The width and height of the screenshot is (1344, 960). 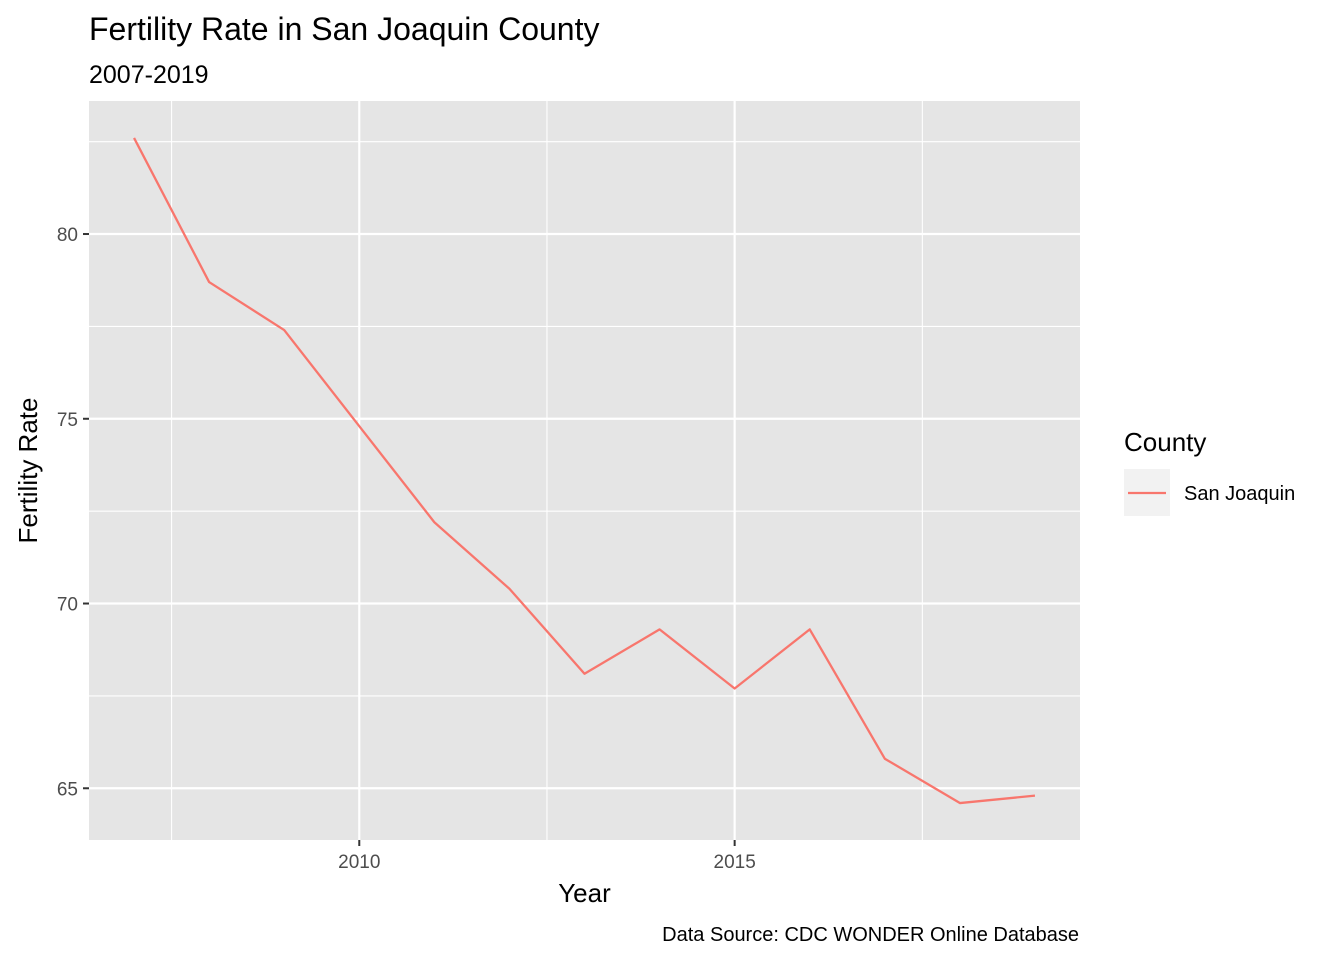 What do you see at coordinates (67, 235) in the screenshot?
I see `y-tick-label: 80` at bounding box center [67, 235].